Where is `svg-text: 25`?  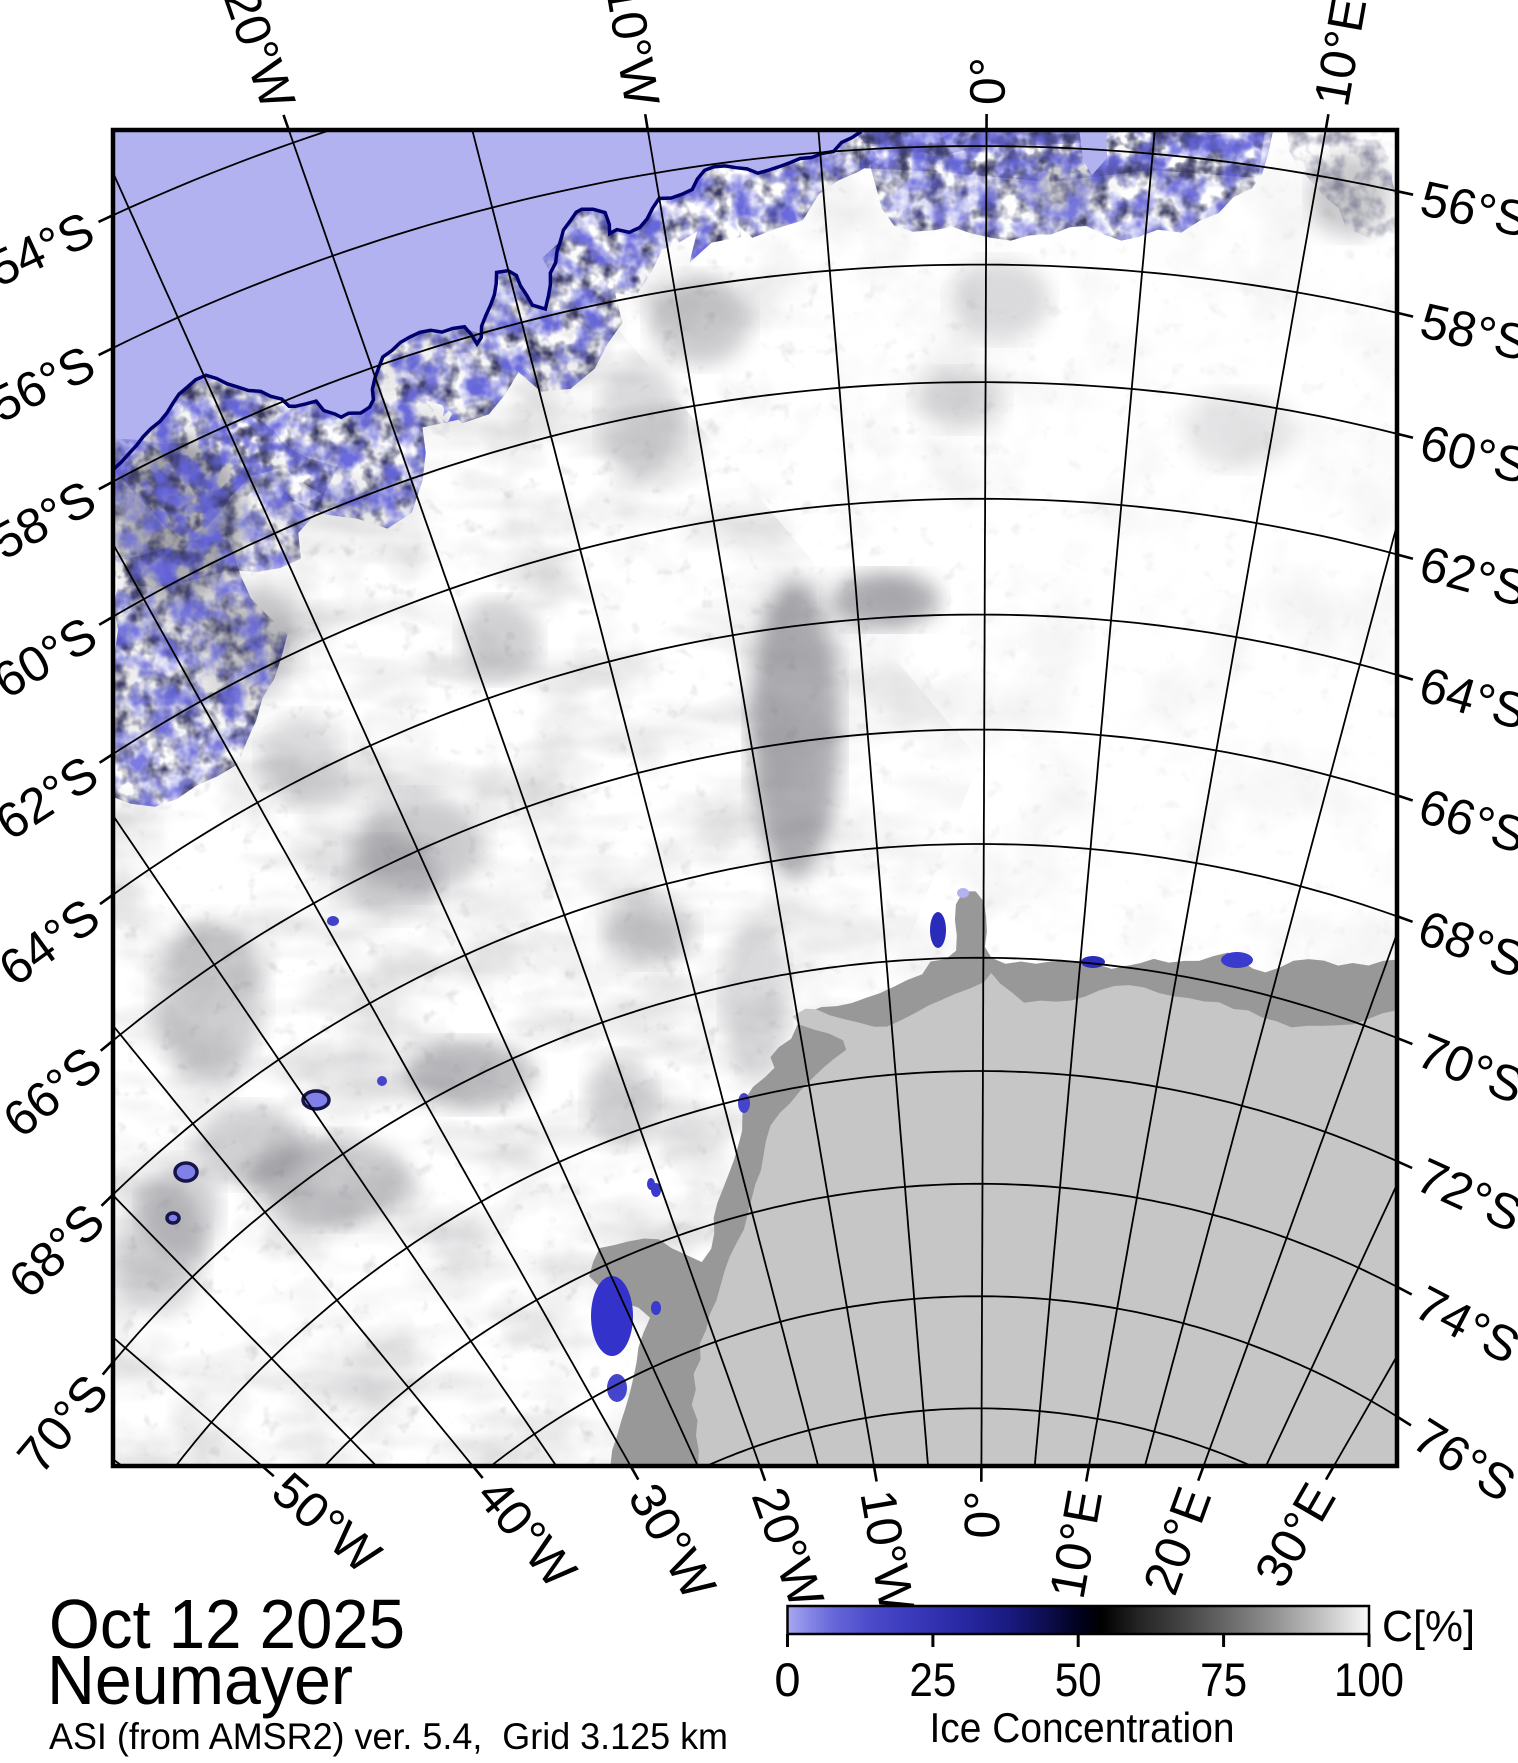 svg-text: 25 is located at coordinates (932, 1679).